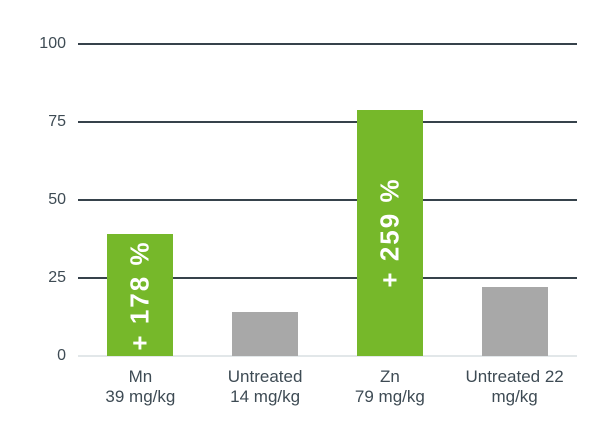  Describe the element at coordinates (33, 213) in the screenshot. I see `y-axis: 100 75 50 25 0` at that location.